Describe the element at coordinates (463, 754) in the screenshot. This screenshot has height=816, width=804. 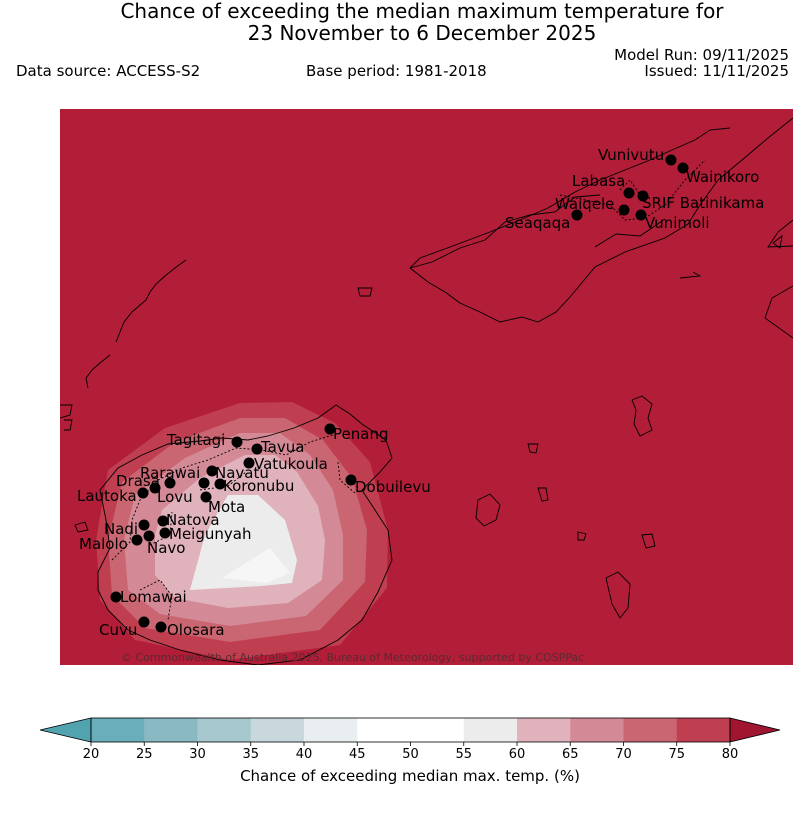
I see `colorbar-tick-label: 55` at that location.